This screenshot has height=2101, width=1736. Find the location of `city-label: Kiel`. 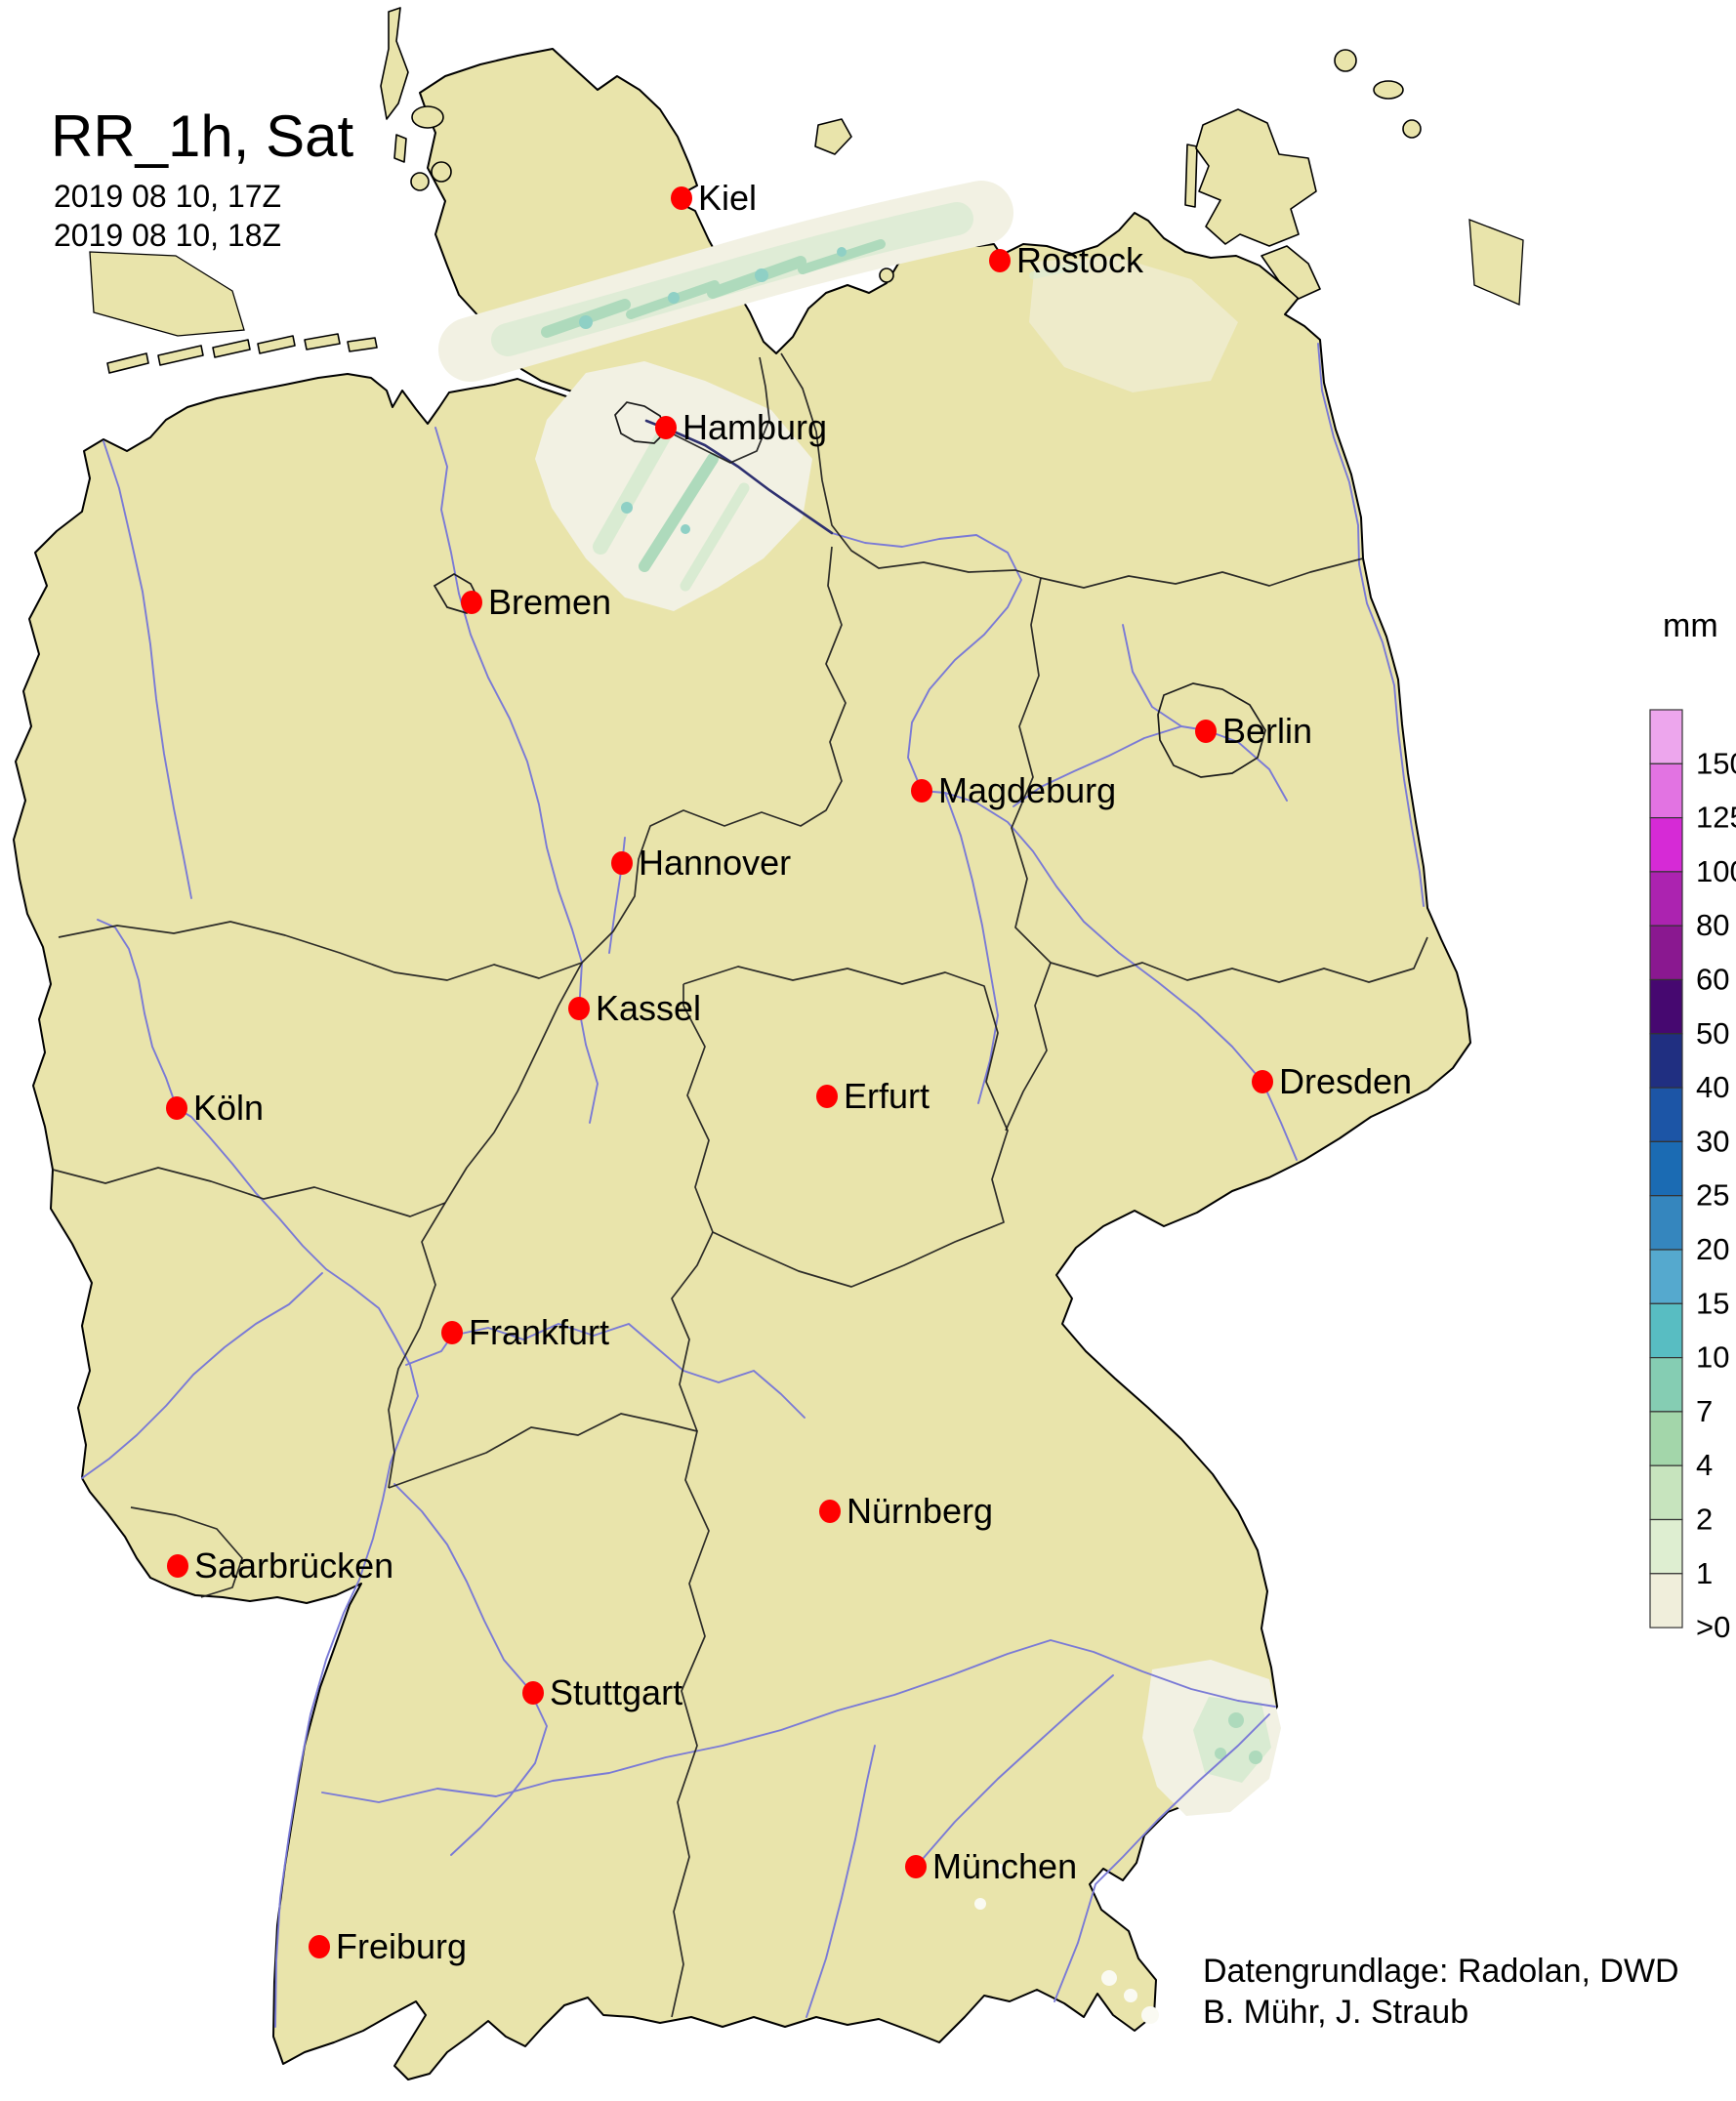

city-label: Kiel is located at coordinates (727, 198).